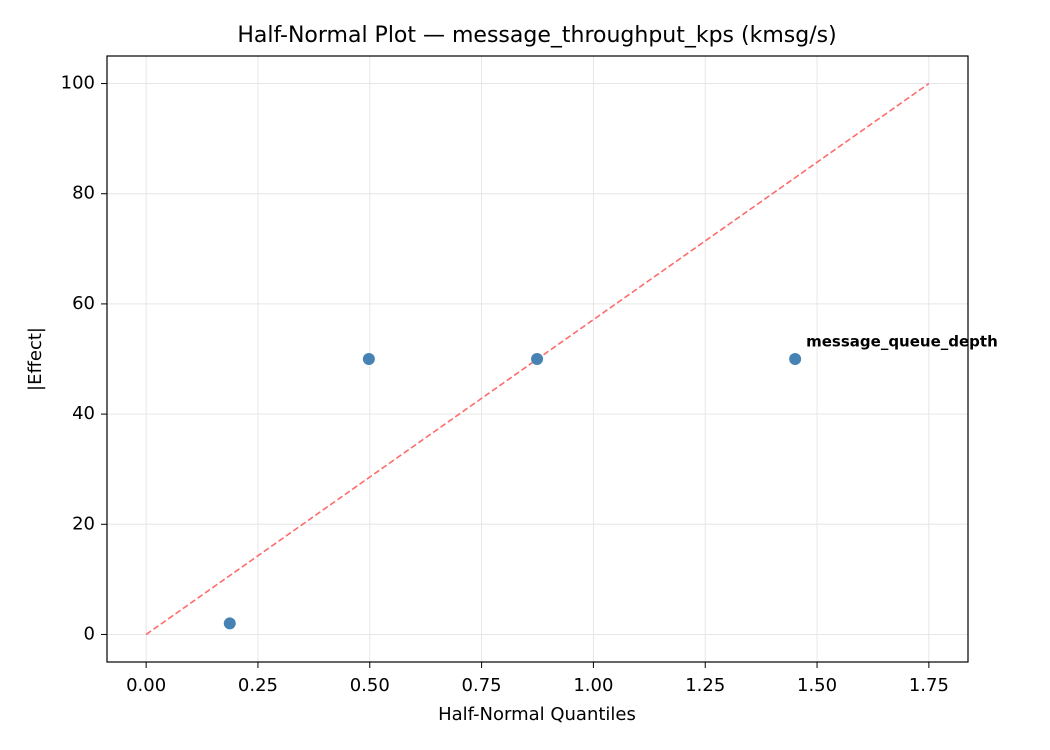 The image size is (1050, 750). Describe the element at coordinates (537, 714) in the screenshot. I see `x-axis-label: Half-Normal Quantiles` at that location.